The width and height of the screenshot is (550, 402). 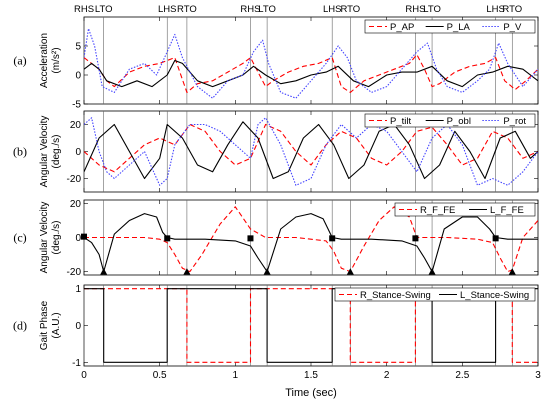 What do you see at coordinates (311, 393) in the screenshot?
I see `x-axis-label: Time (sec)` at bounding box center [311, 393].